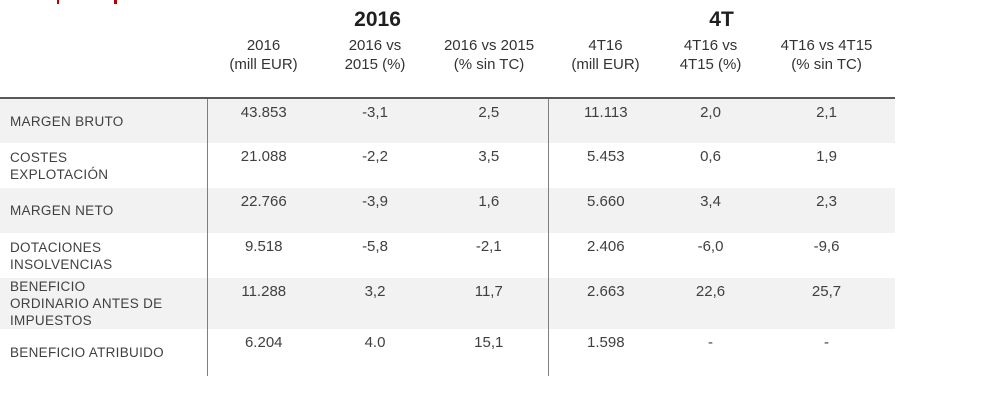 The image size is (985, 403). I want to click on column-header-4: 4T16 (mill EUR), so click(605, 66).